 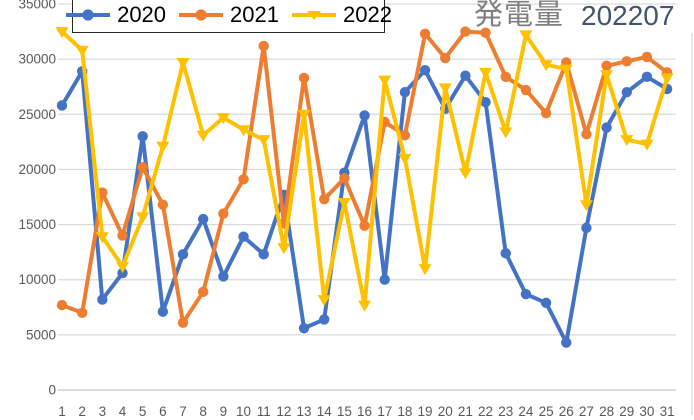 I want to click on x-tick-label: 29, so click(x=626, y=411).